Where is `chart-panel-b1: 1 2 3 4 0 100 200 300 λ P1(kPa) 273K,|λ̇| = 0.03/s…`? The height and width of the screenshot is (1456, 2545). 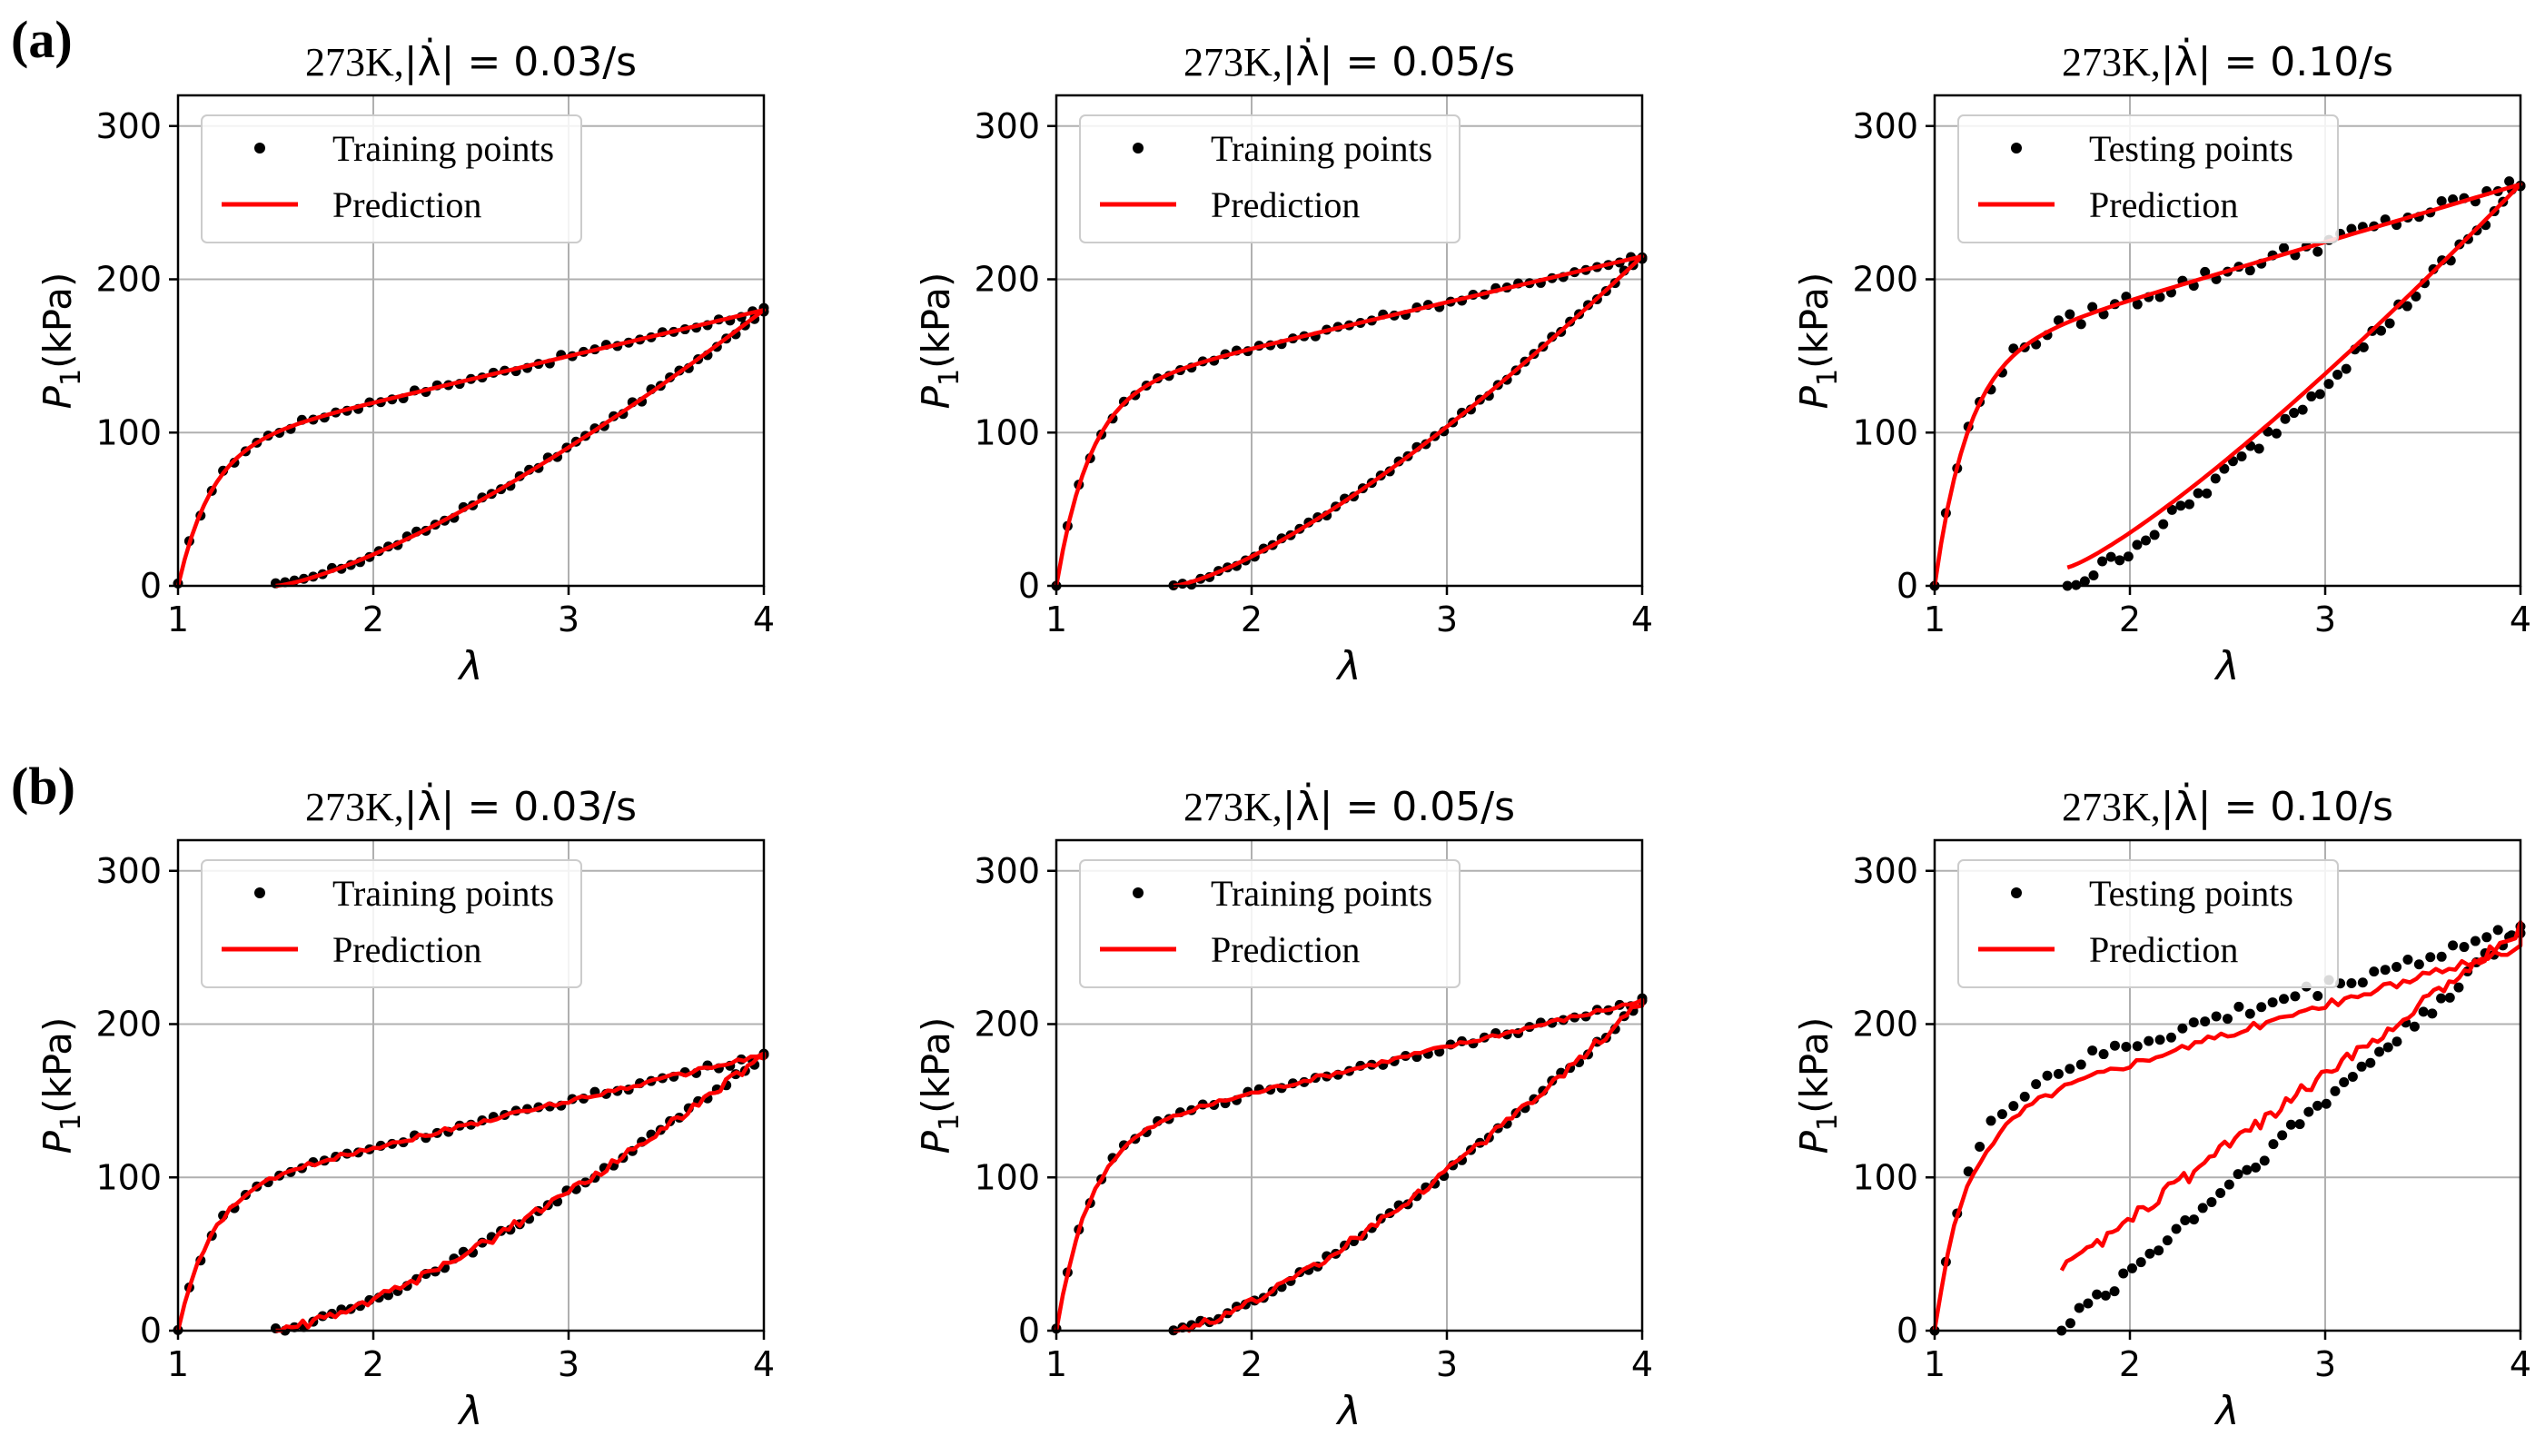 chart-panel-b1: 1 2 3 4 0 100 200 300 λ P1(kPa) 273K,|λ̇| = 0.03/s… is located at coordinates (405, 1108).